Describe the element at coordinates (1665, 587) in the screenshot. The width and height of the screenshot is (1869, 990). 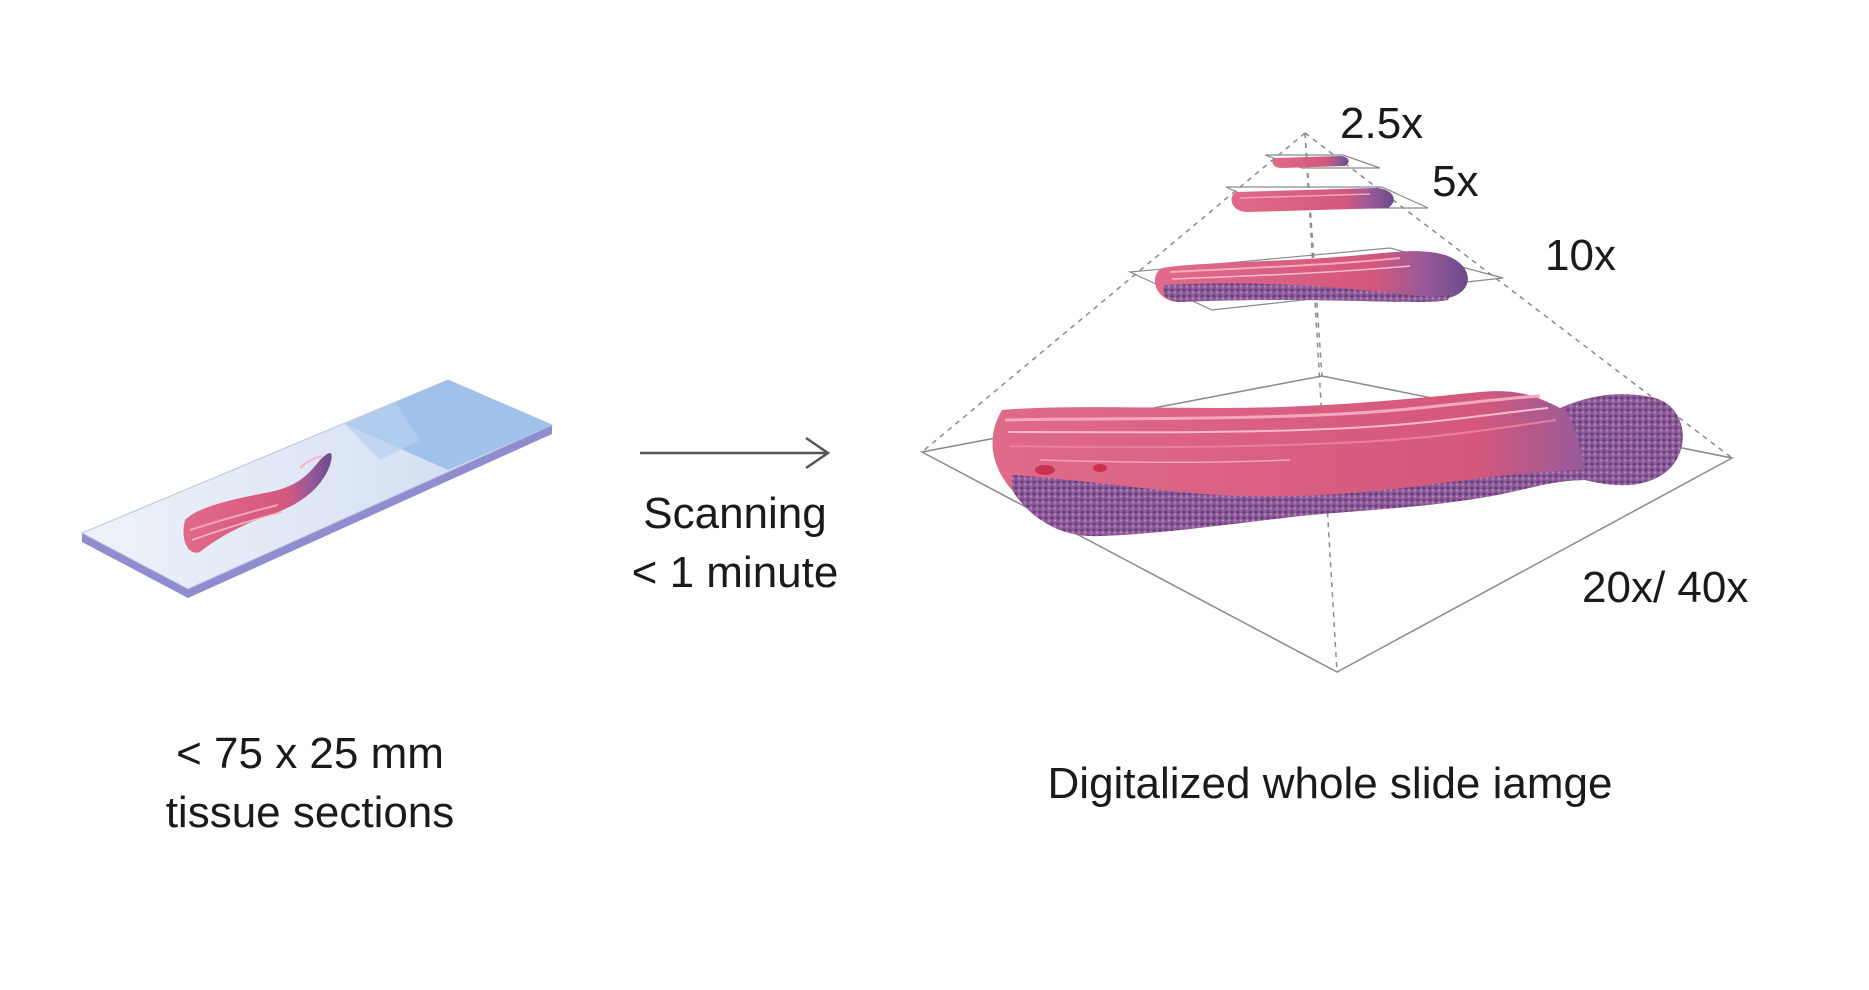
I see `level-label-20x-40x: 20x/ 40x` at that location.